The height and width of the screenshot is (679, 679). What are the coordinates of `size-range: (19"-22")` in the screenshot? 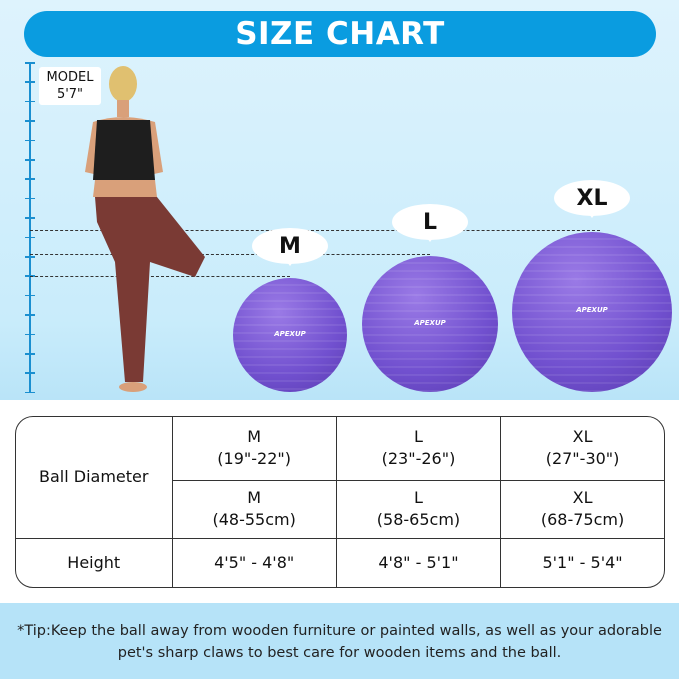 It's located at (254, 459).